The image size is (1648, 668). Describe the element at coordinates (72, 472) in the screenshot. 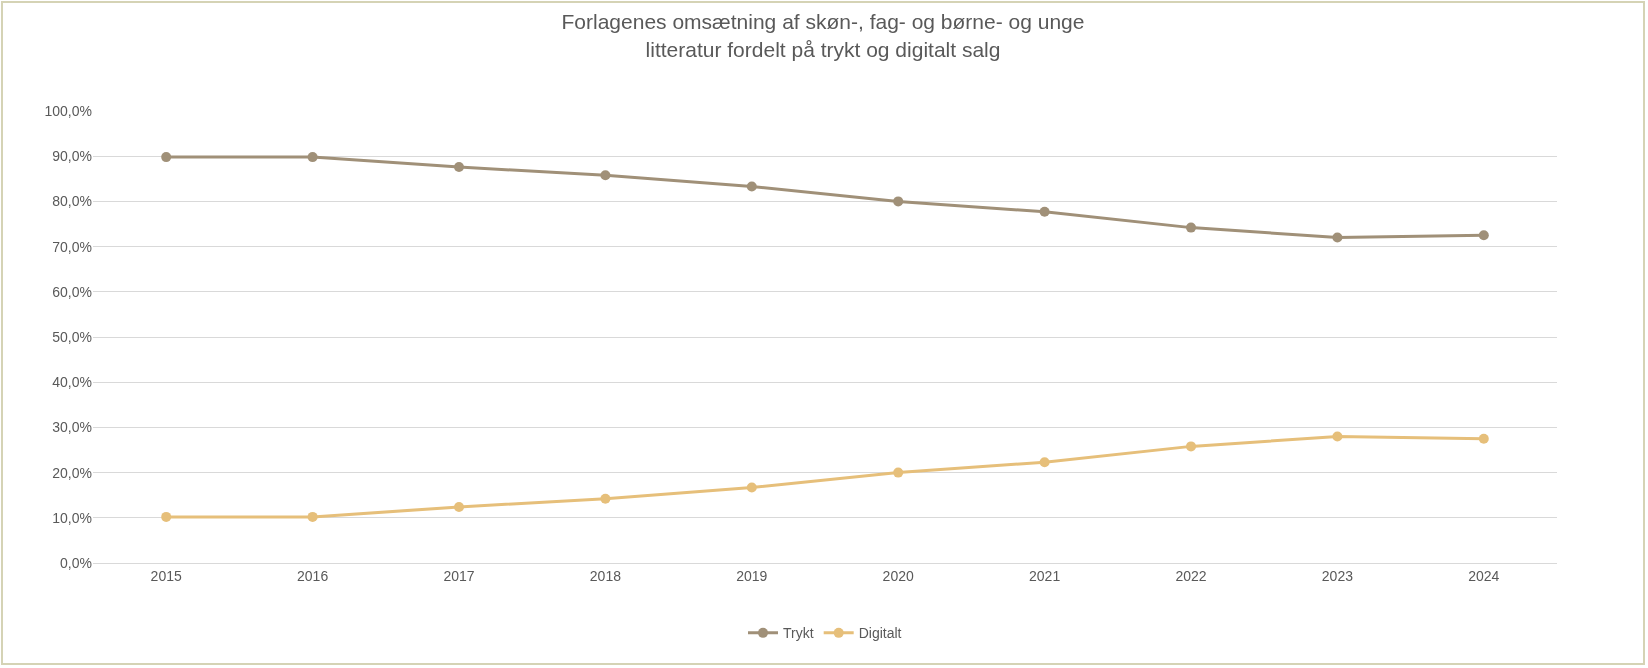

I see `y-tick-label: 20,0%` at that location.